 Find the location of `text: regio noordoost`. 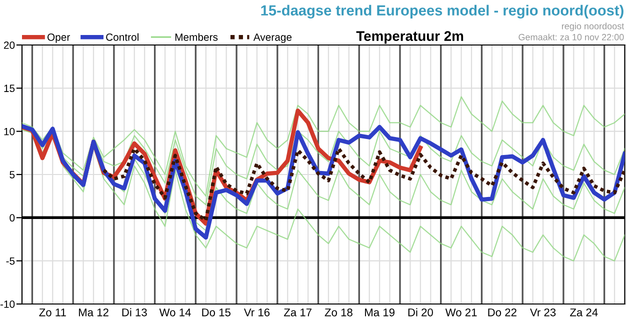

text: regio noordoost is located at coordinates (593, 27).